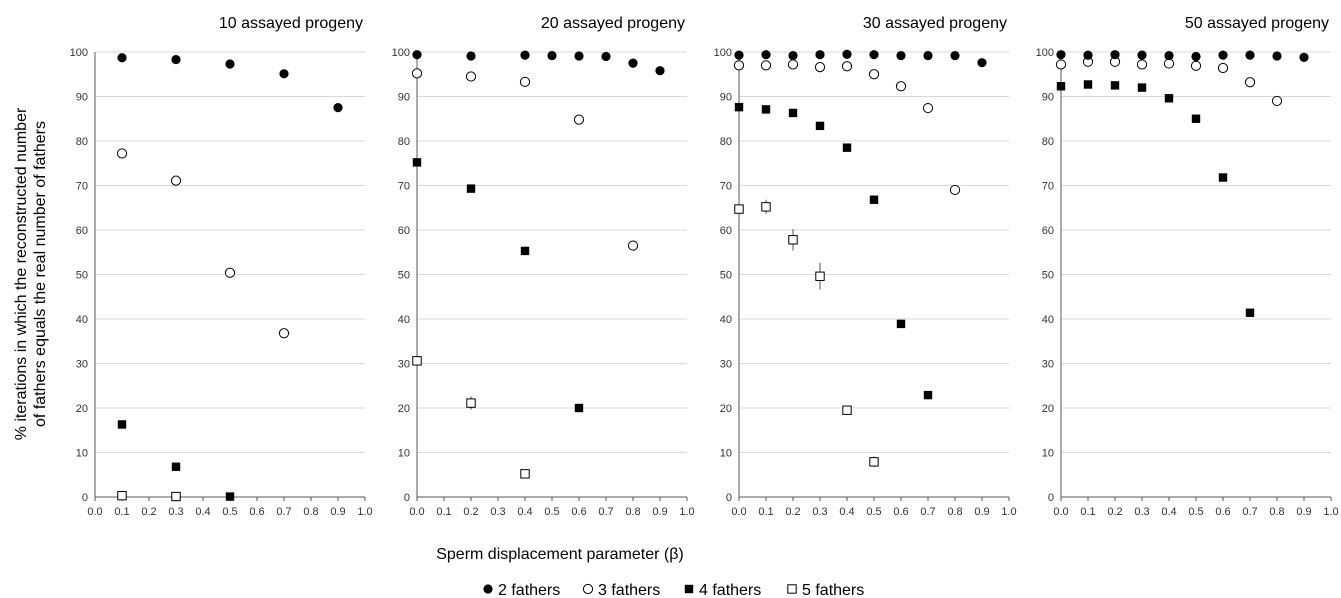 The image size is (1341, 598). What do you see at coordinates (337, 512) in the screenshot?
I see `x-tick-label: 0.9` at bounding box center [337, 512].